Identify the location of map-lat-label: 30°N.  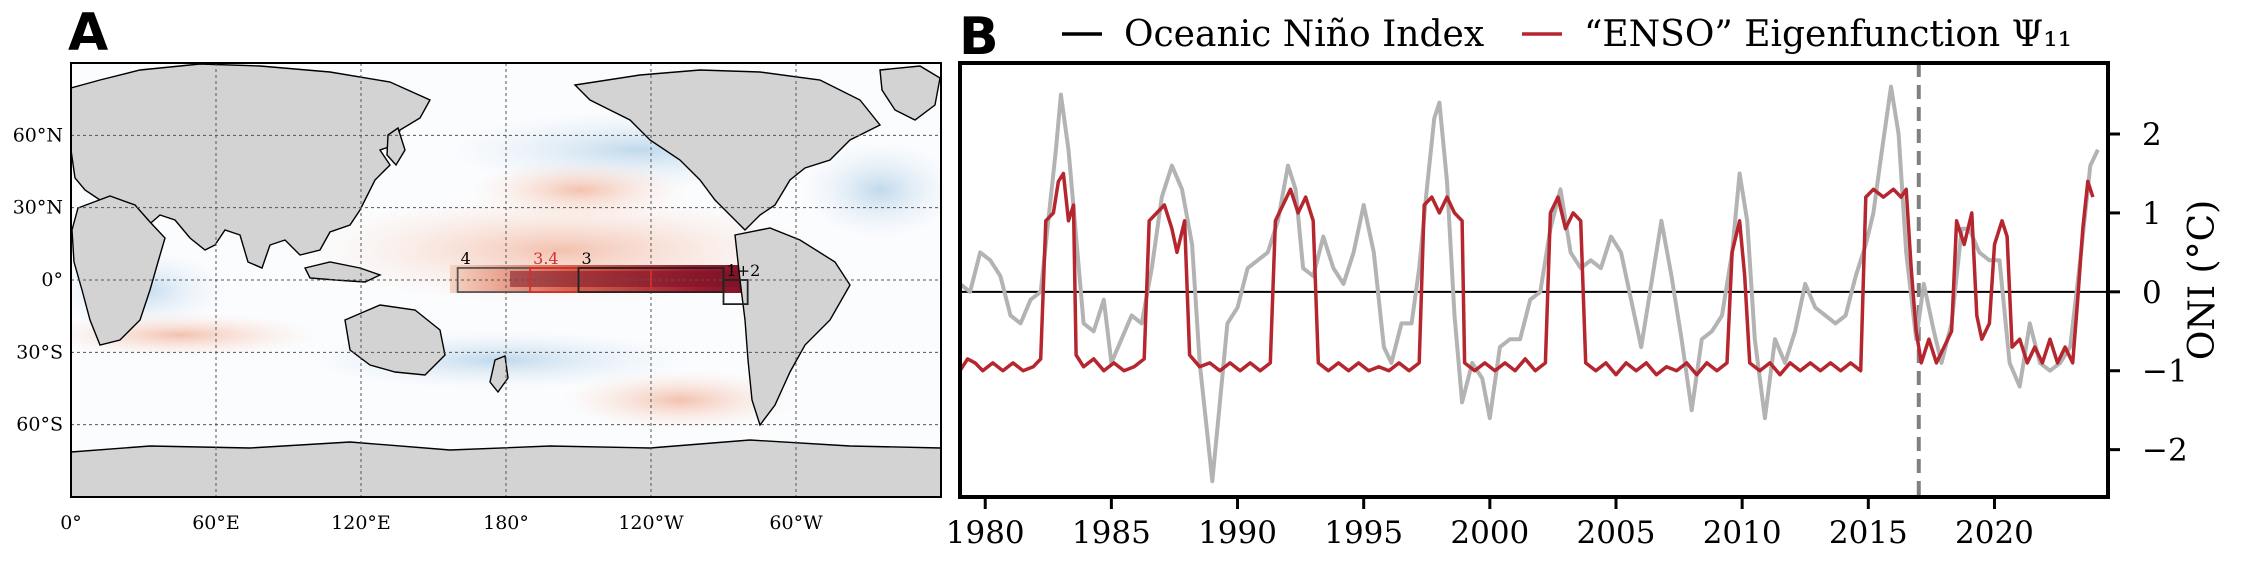
(38, 208).